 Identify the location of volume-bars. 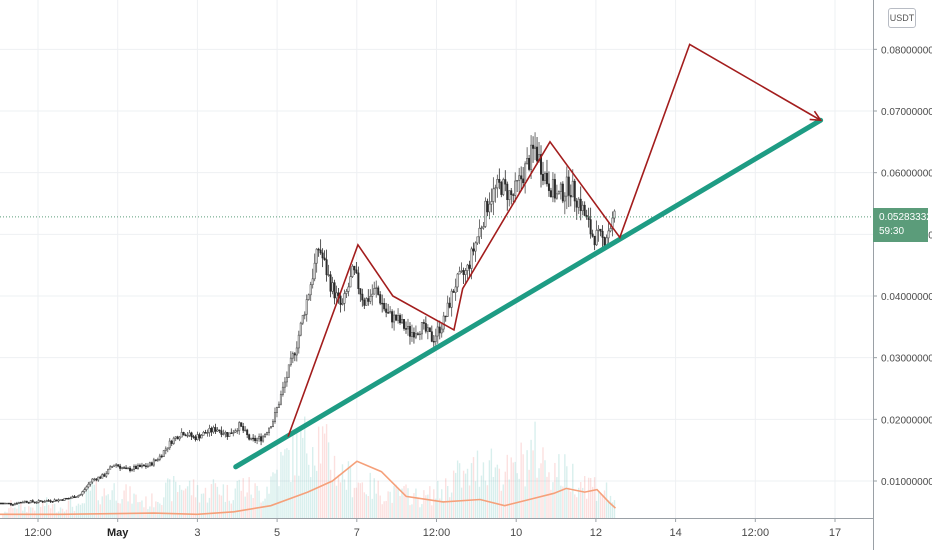
(309, 467).